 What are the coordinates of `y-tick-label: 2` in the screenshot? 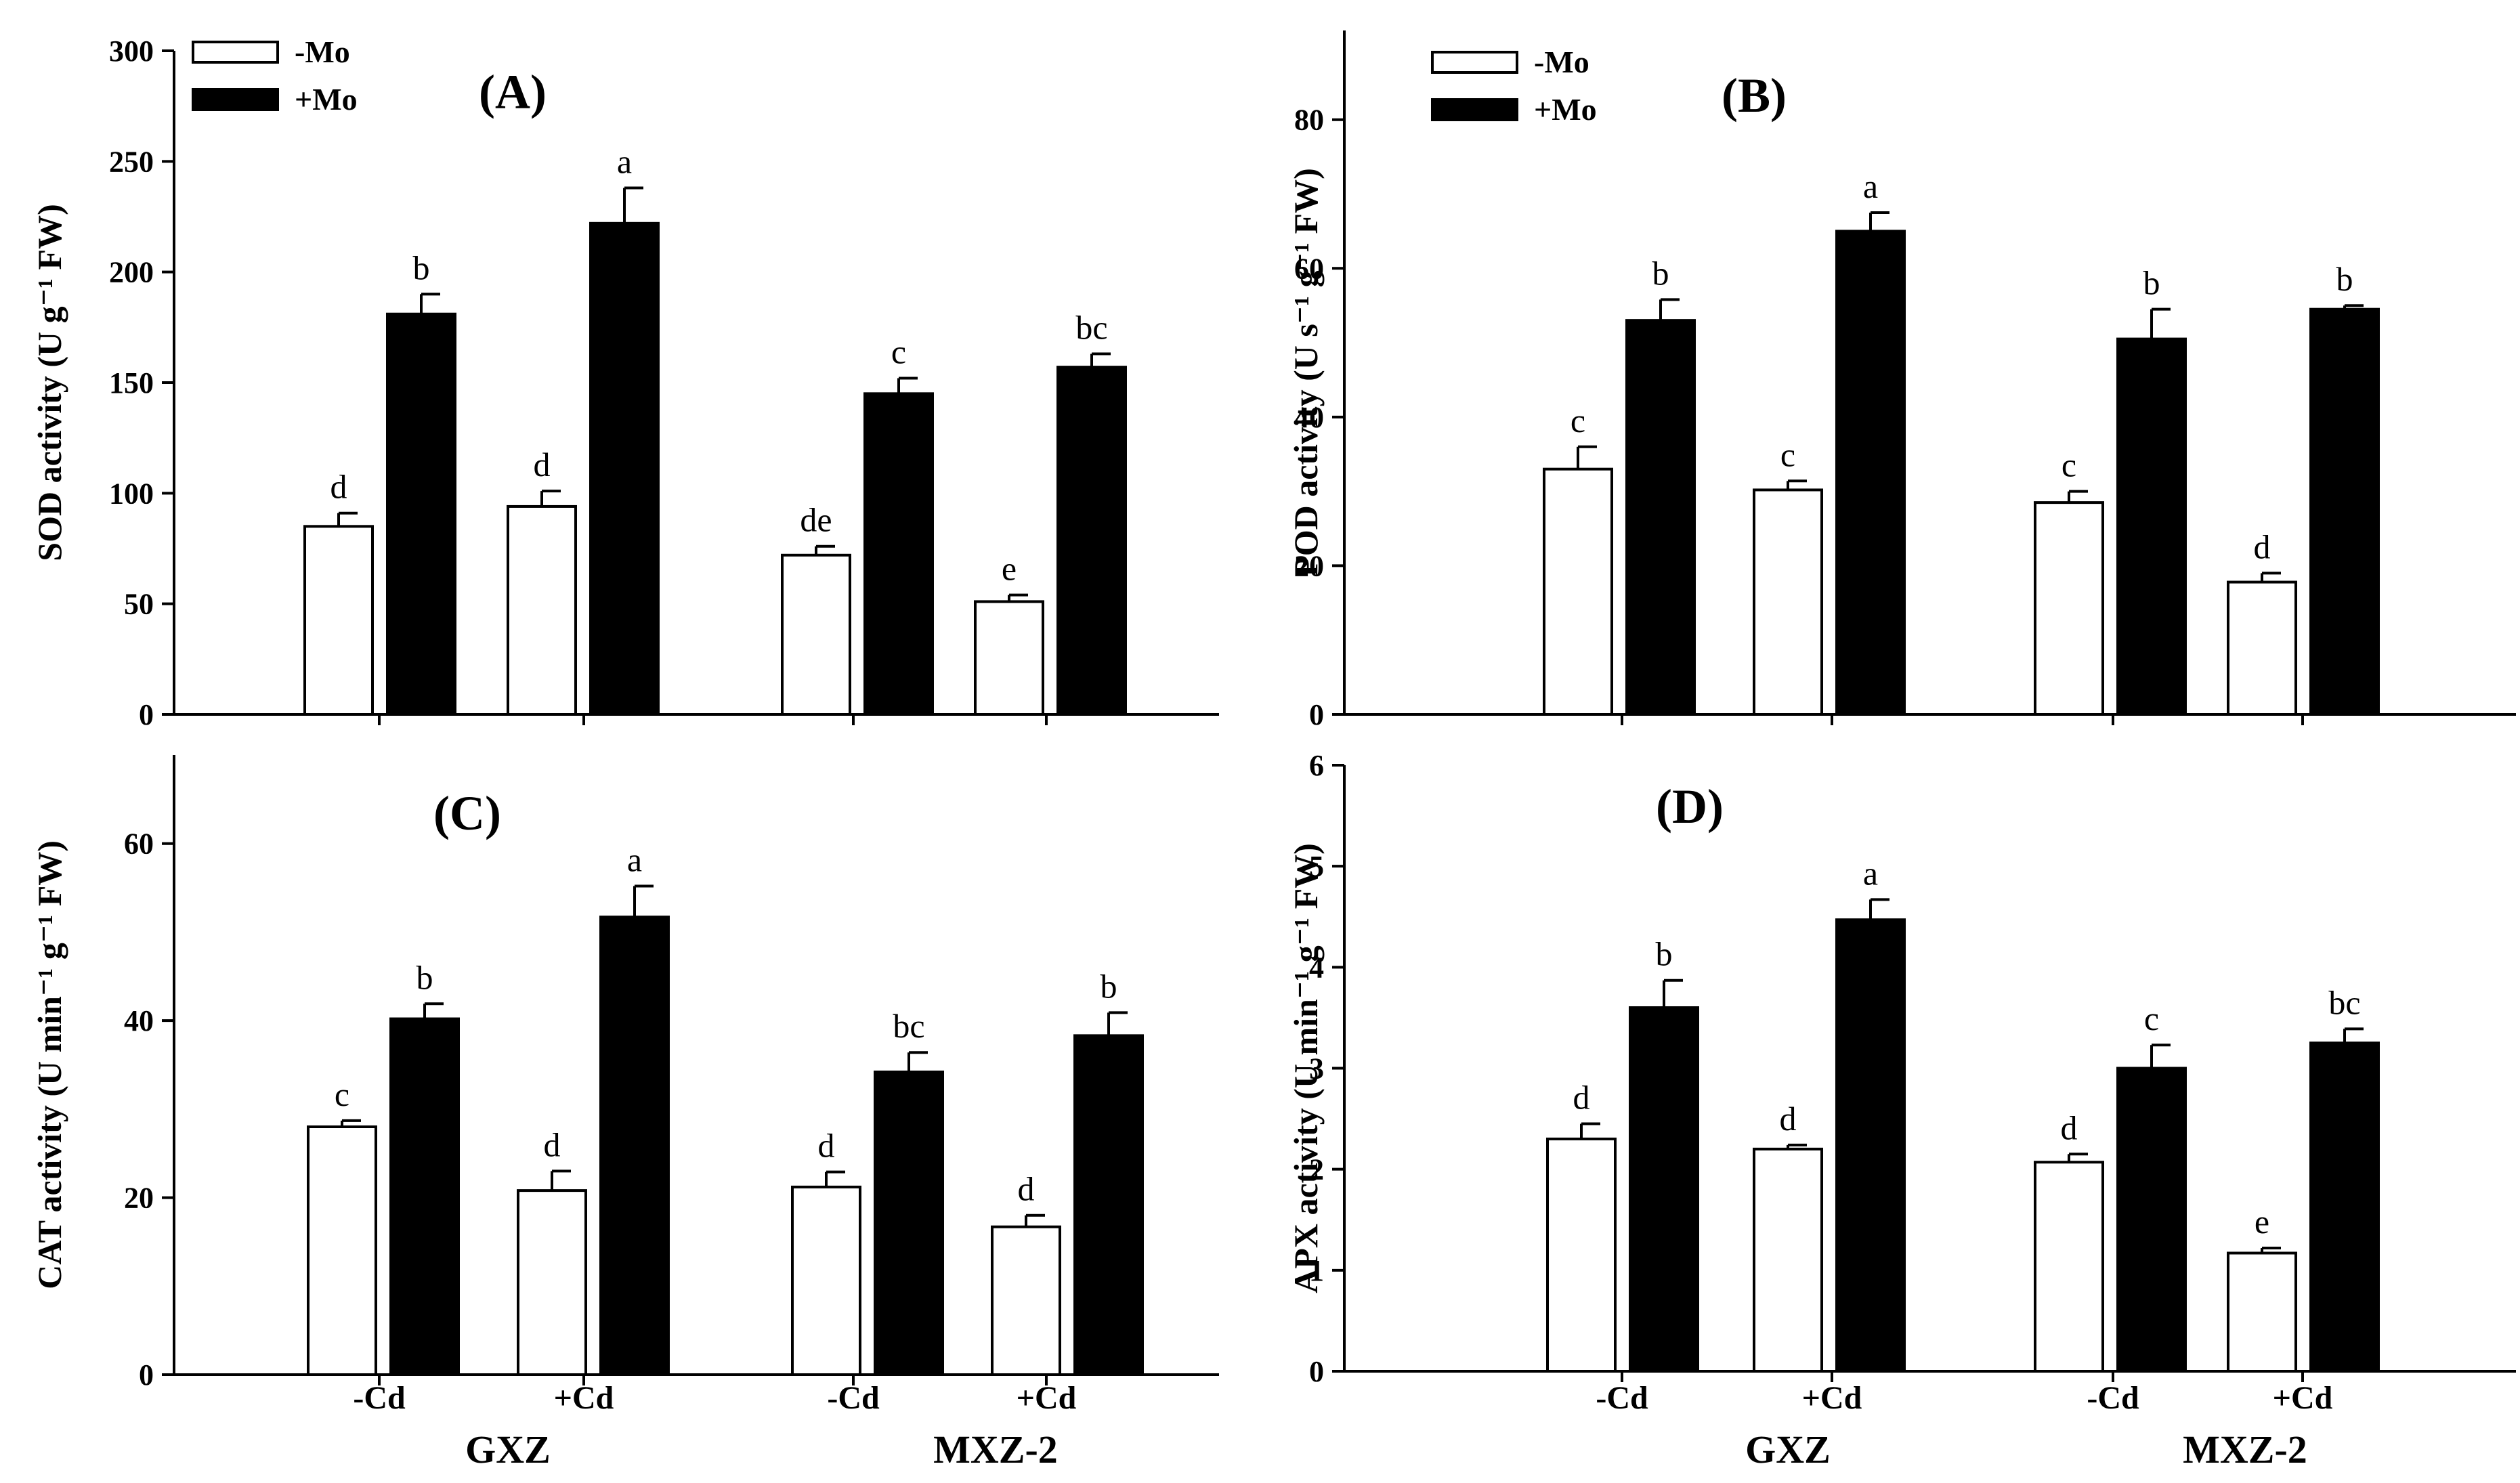 It's located at (1317, 1169).